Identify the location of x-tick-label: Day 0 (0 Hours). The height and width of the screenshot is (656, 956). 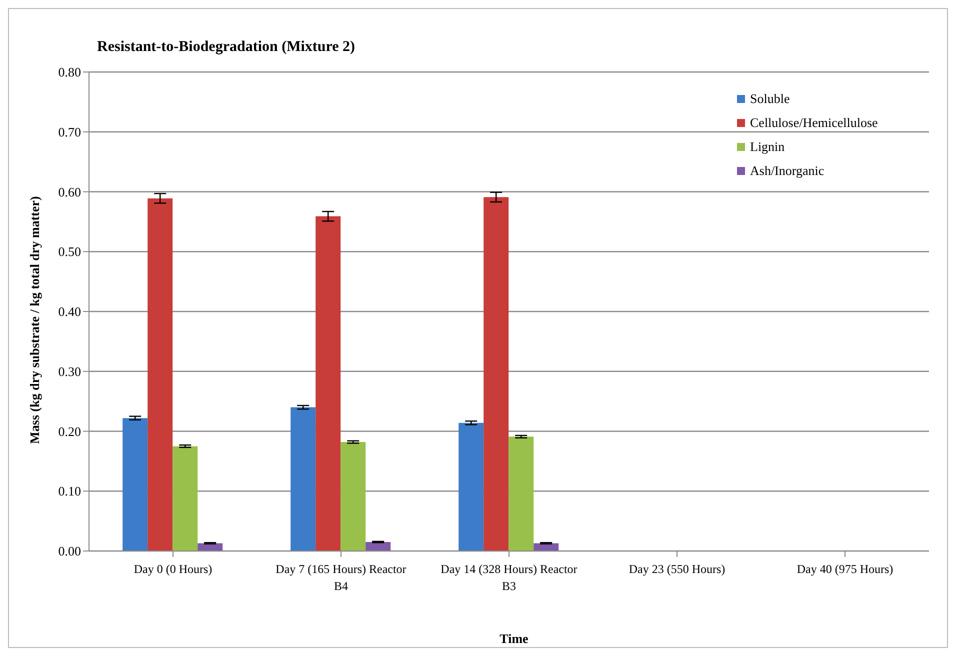
(173, 569).